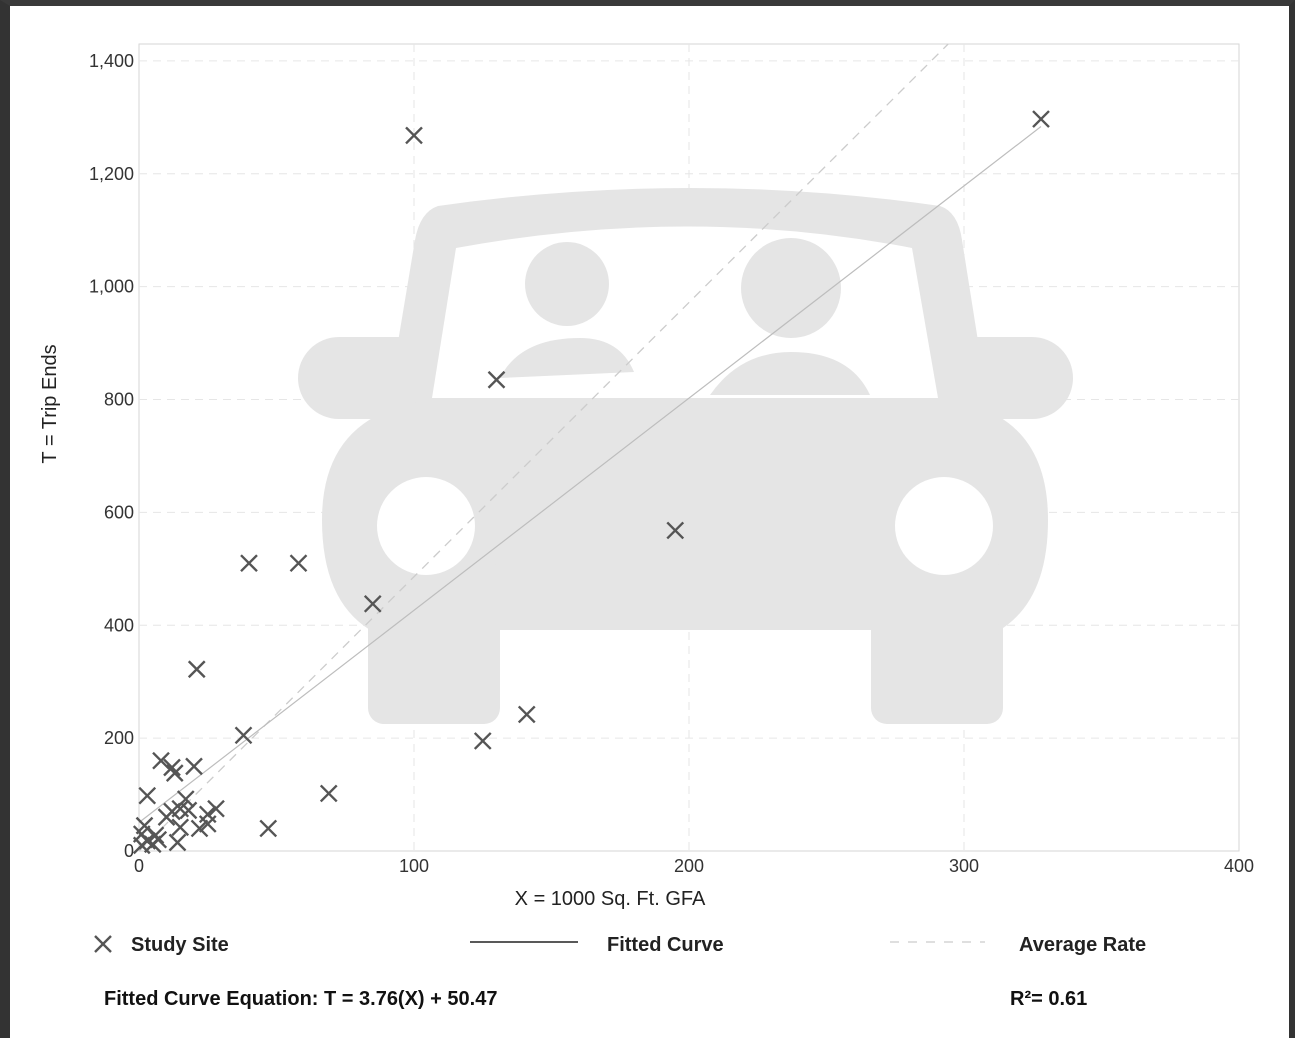 The image size is (1295, 1038). I want to click on y-tick-label: 1,200, so click(111, 174).